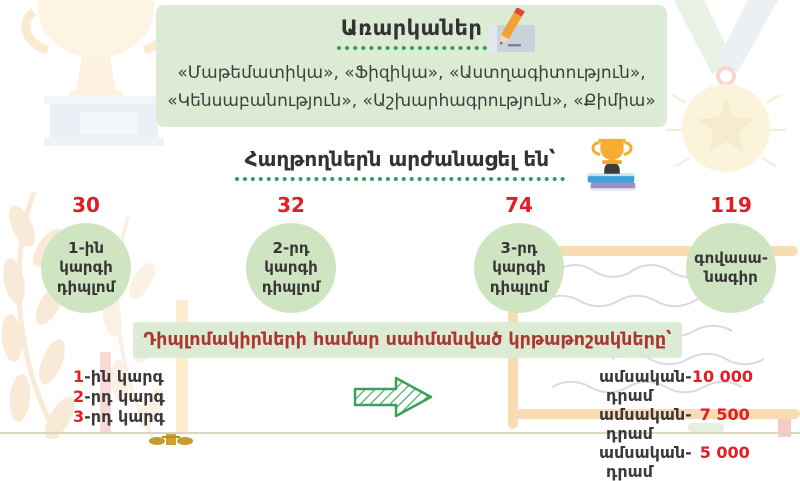 This screenshot has width=800, height=481. I want to click on winners-heading-block: Հաղթողներն արժանացել են՝, so click(400, 164).